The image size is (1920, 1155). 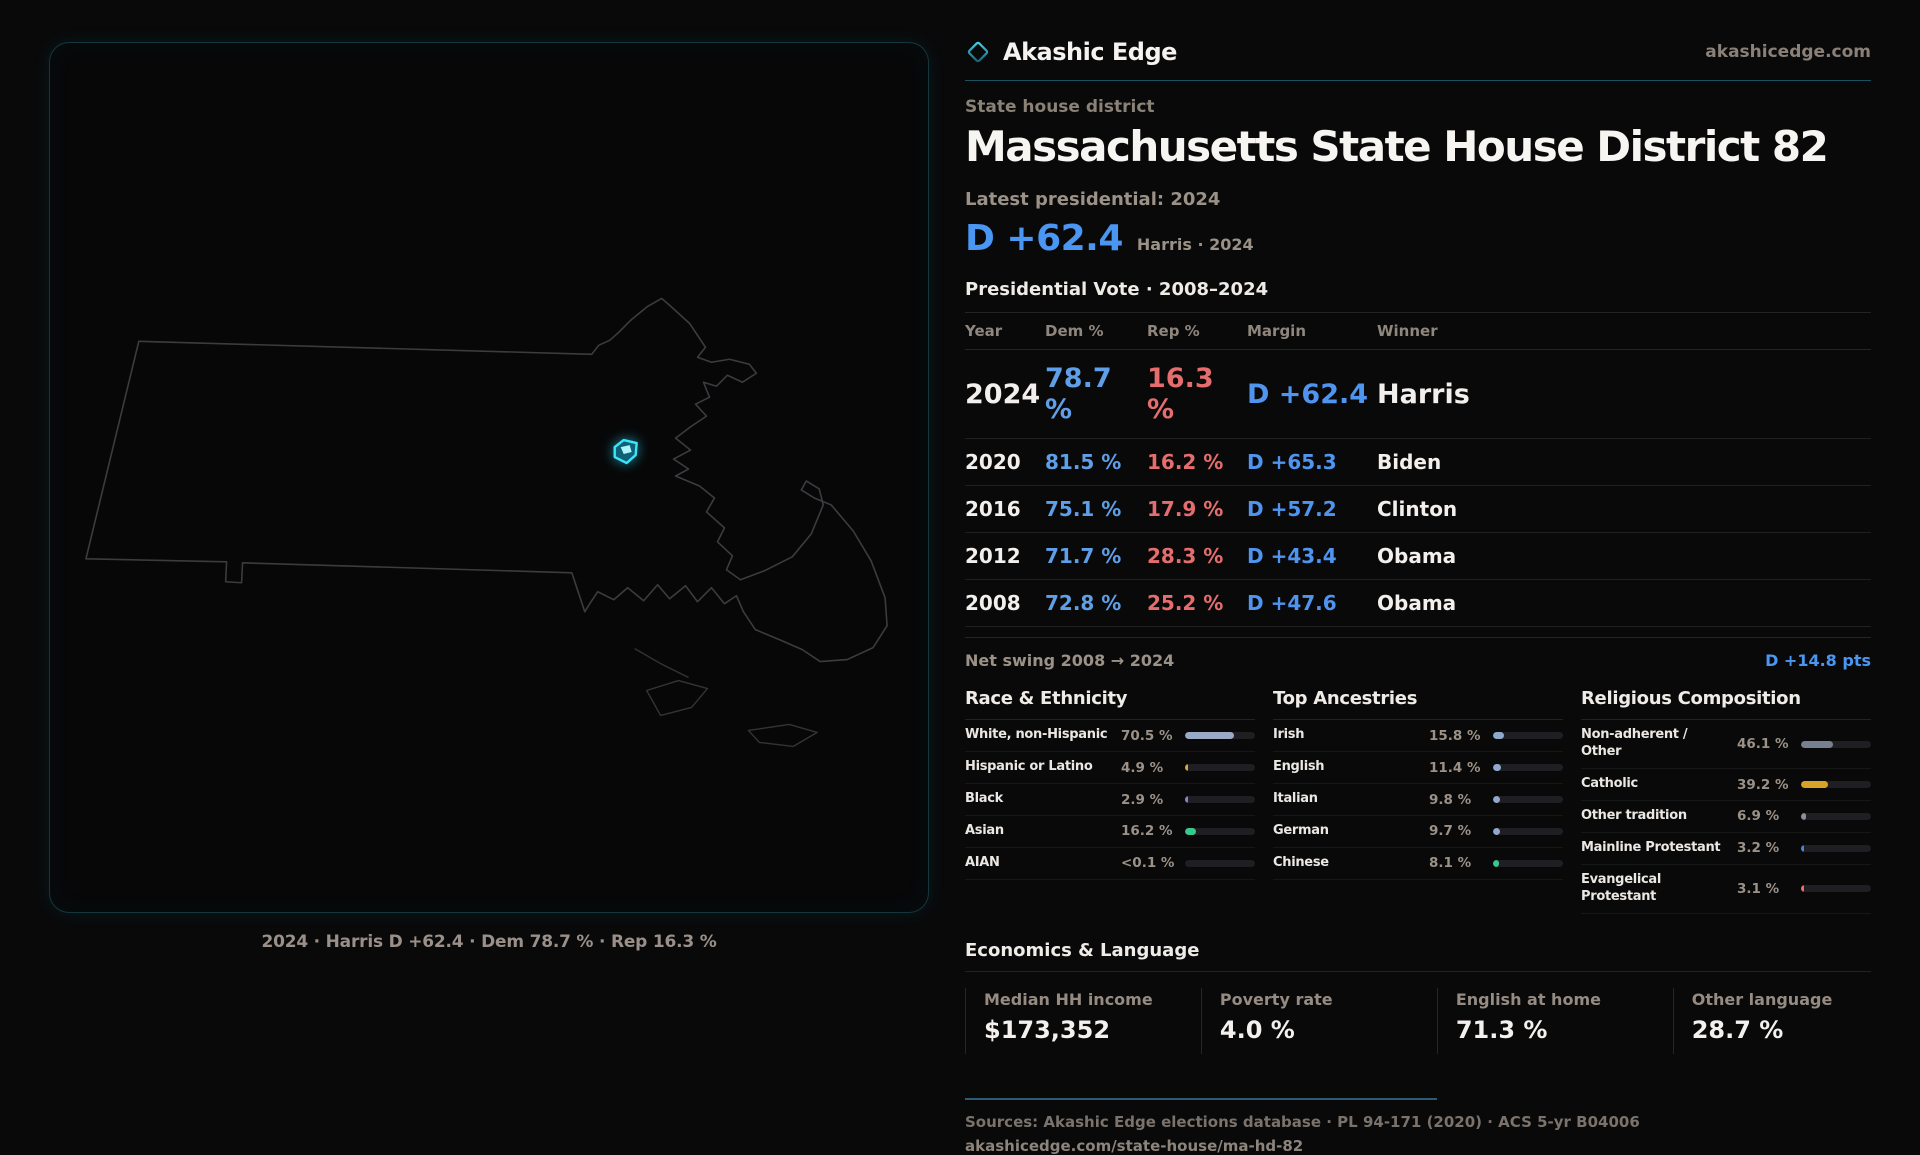 I want to click on brand-header: Akashic Edge akashicedge.com, so click(x=1418, y=33).